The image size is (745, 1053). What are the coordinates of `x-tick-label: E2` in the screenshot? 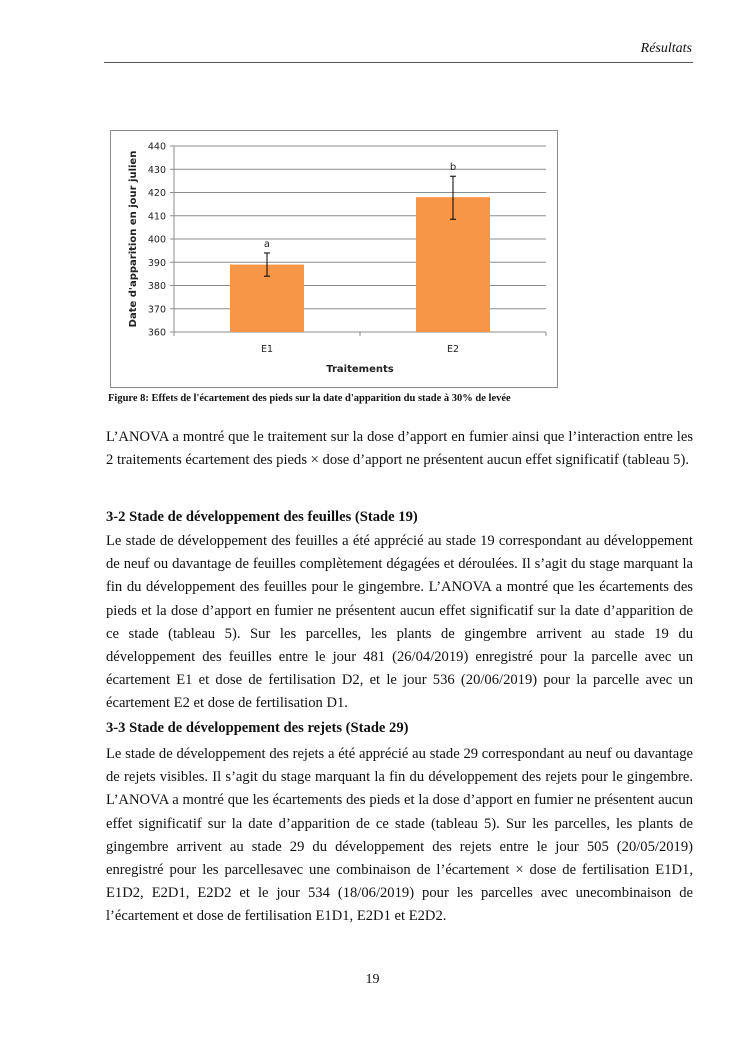 It's located at (453, 349).